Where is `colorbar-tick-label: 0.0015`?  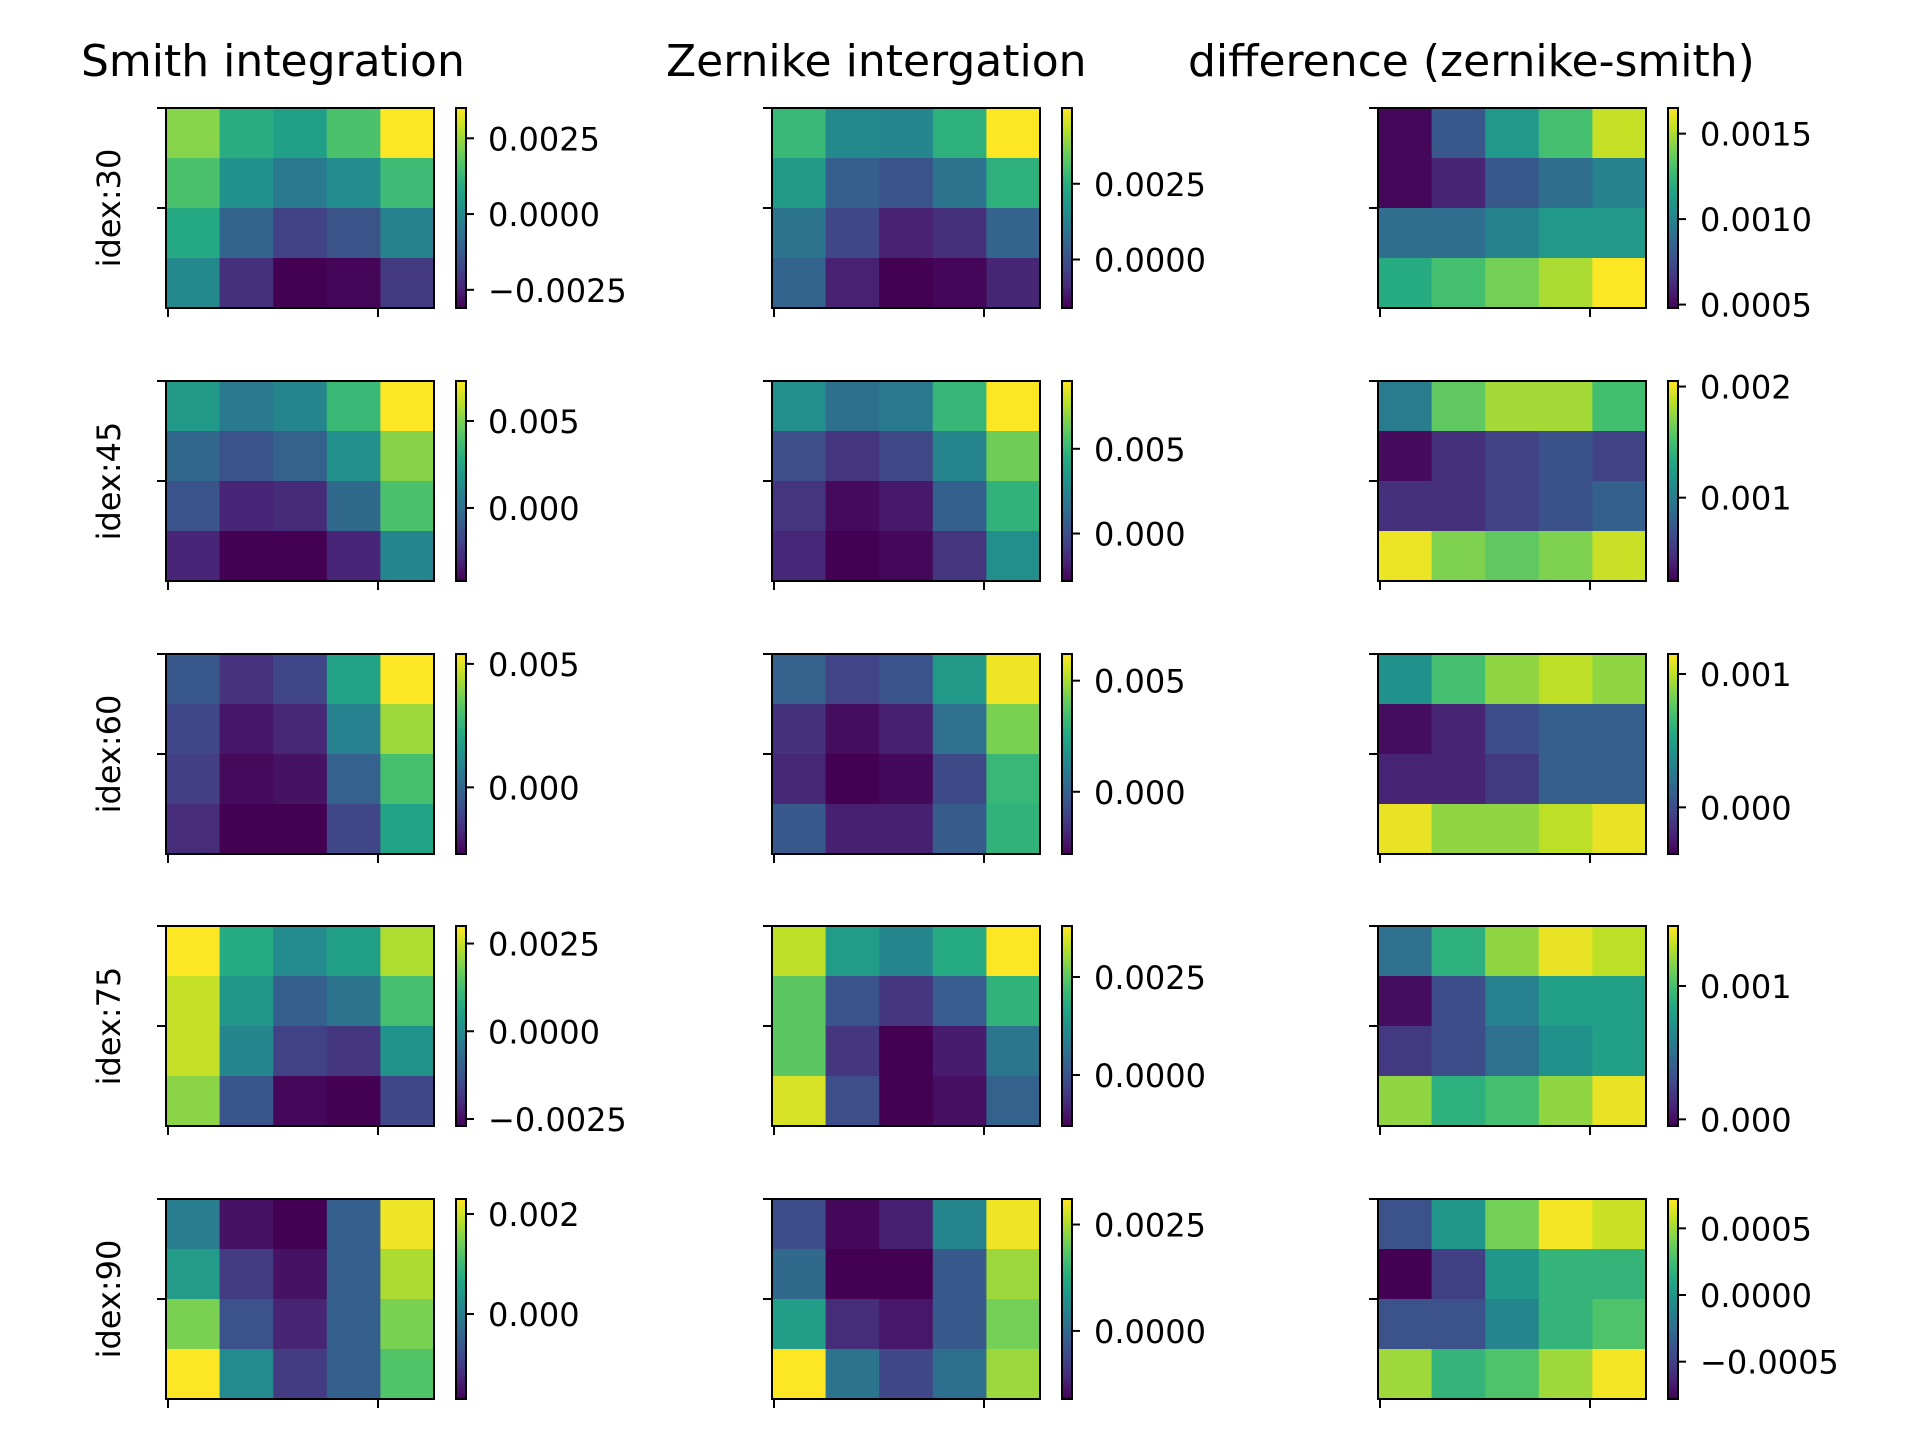
colorbar-tick-label: 0.0015 is located at coordinates (1756, 135).